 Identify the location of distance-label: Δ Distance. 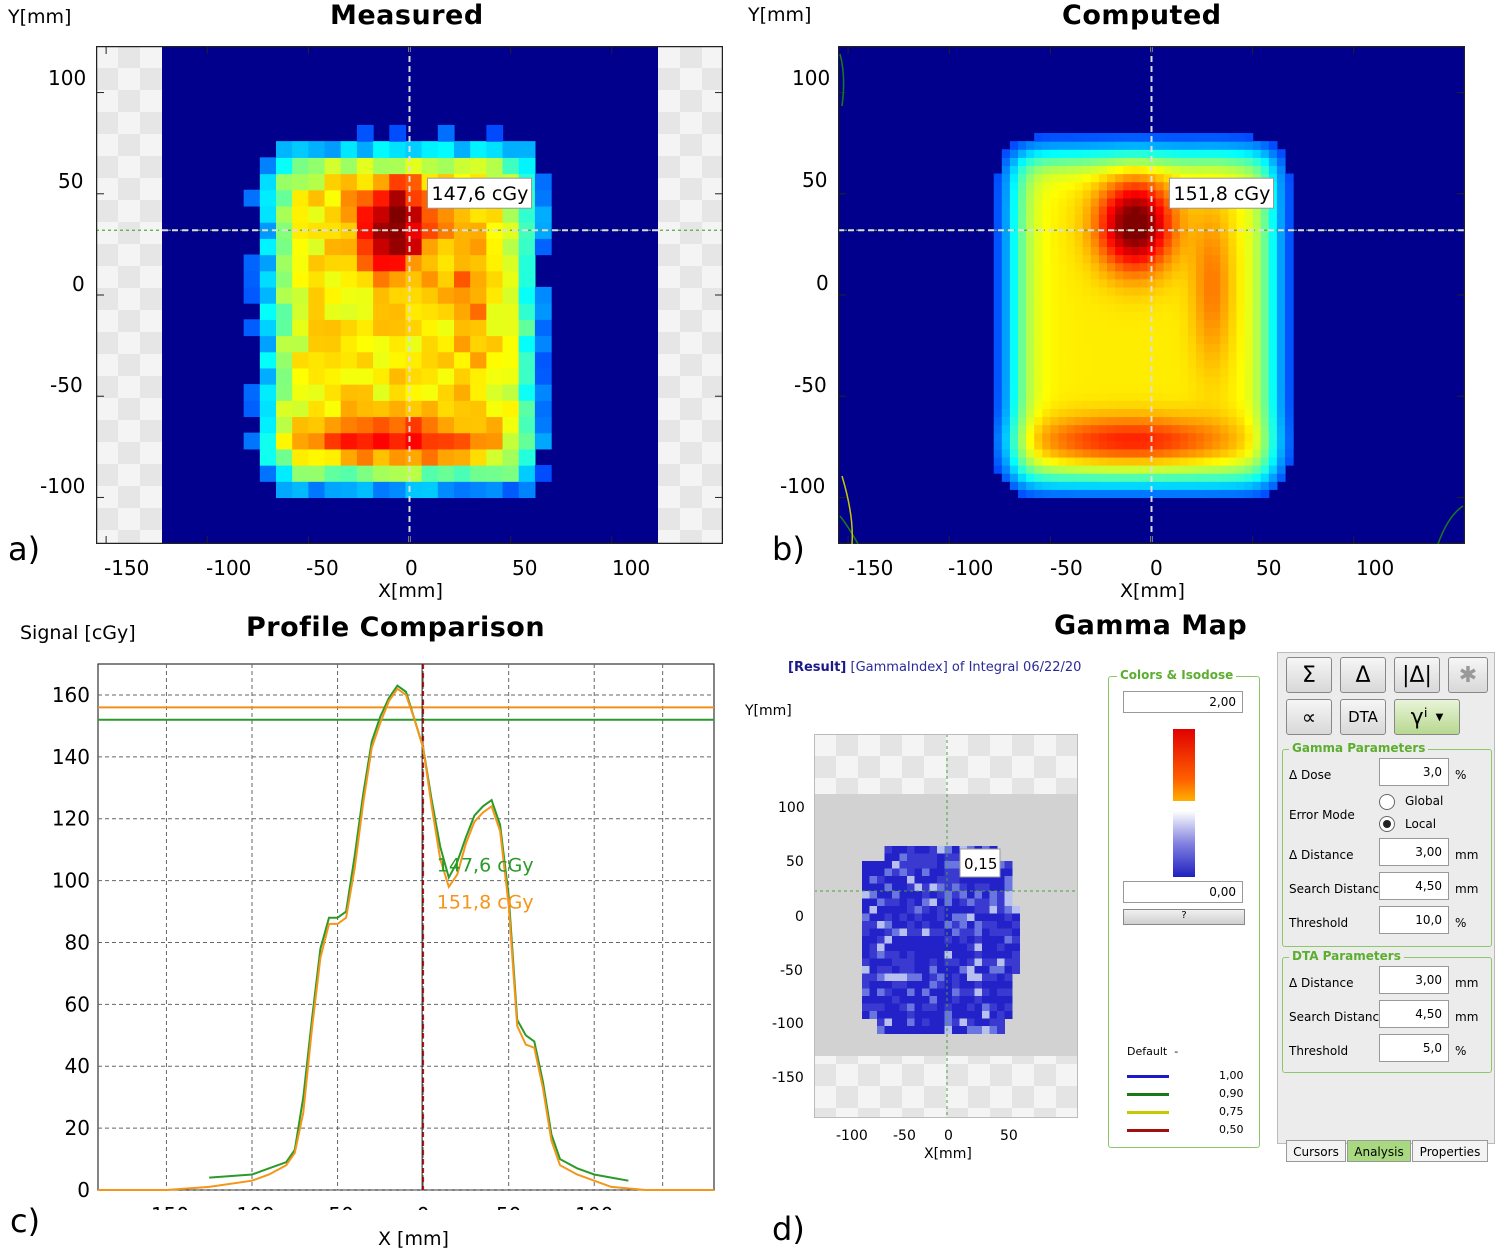
(1321, 855).